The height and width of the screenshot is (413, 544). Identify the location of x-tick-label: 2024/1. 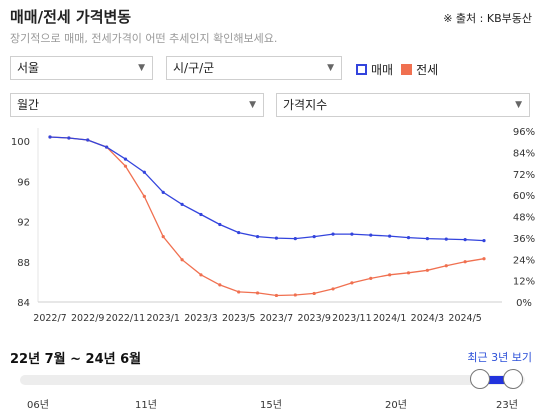
(389, 318).